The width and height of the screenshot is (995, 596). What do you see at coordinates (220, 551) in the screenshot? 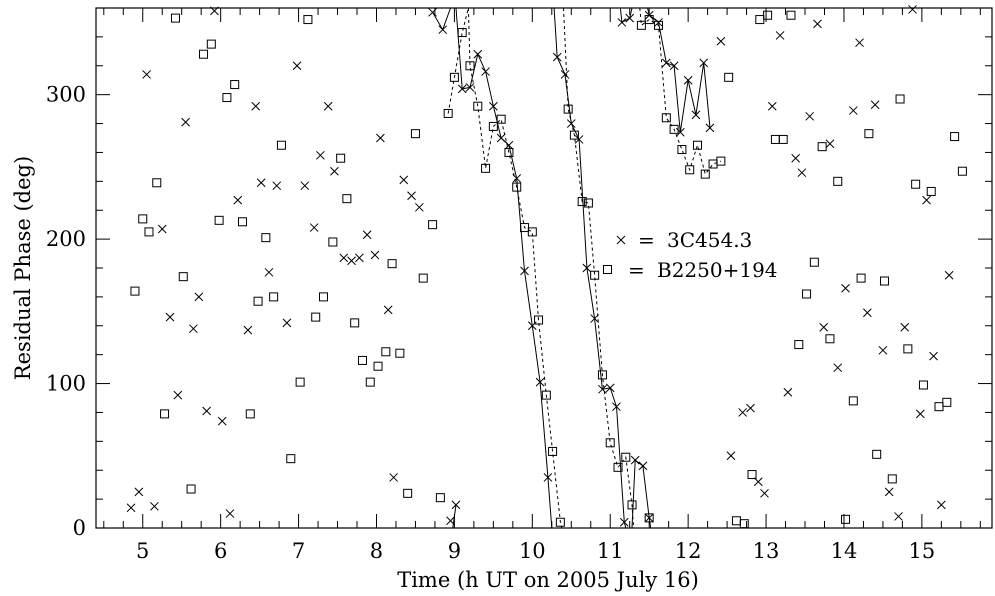
I see `x-tick-label: 6` at bounding box center [220, 551].